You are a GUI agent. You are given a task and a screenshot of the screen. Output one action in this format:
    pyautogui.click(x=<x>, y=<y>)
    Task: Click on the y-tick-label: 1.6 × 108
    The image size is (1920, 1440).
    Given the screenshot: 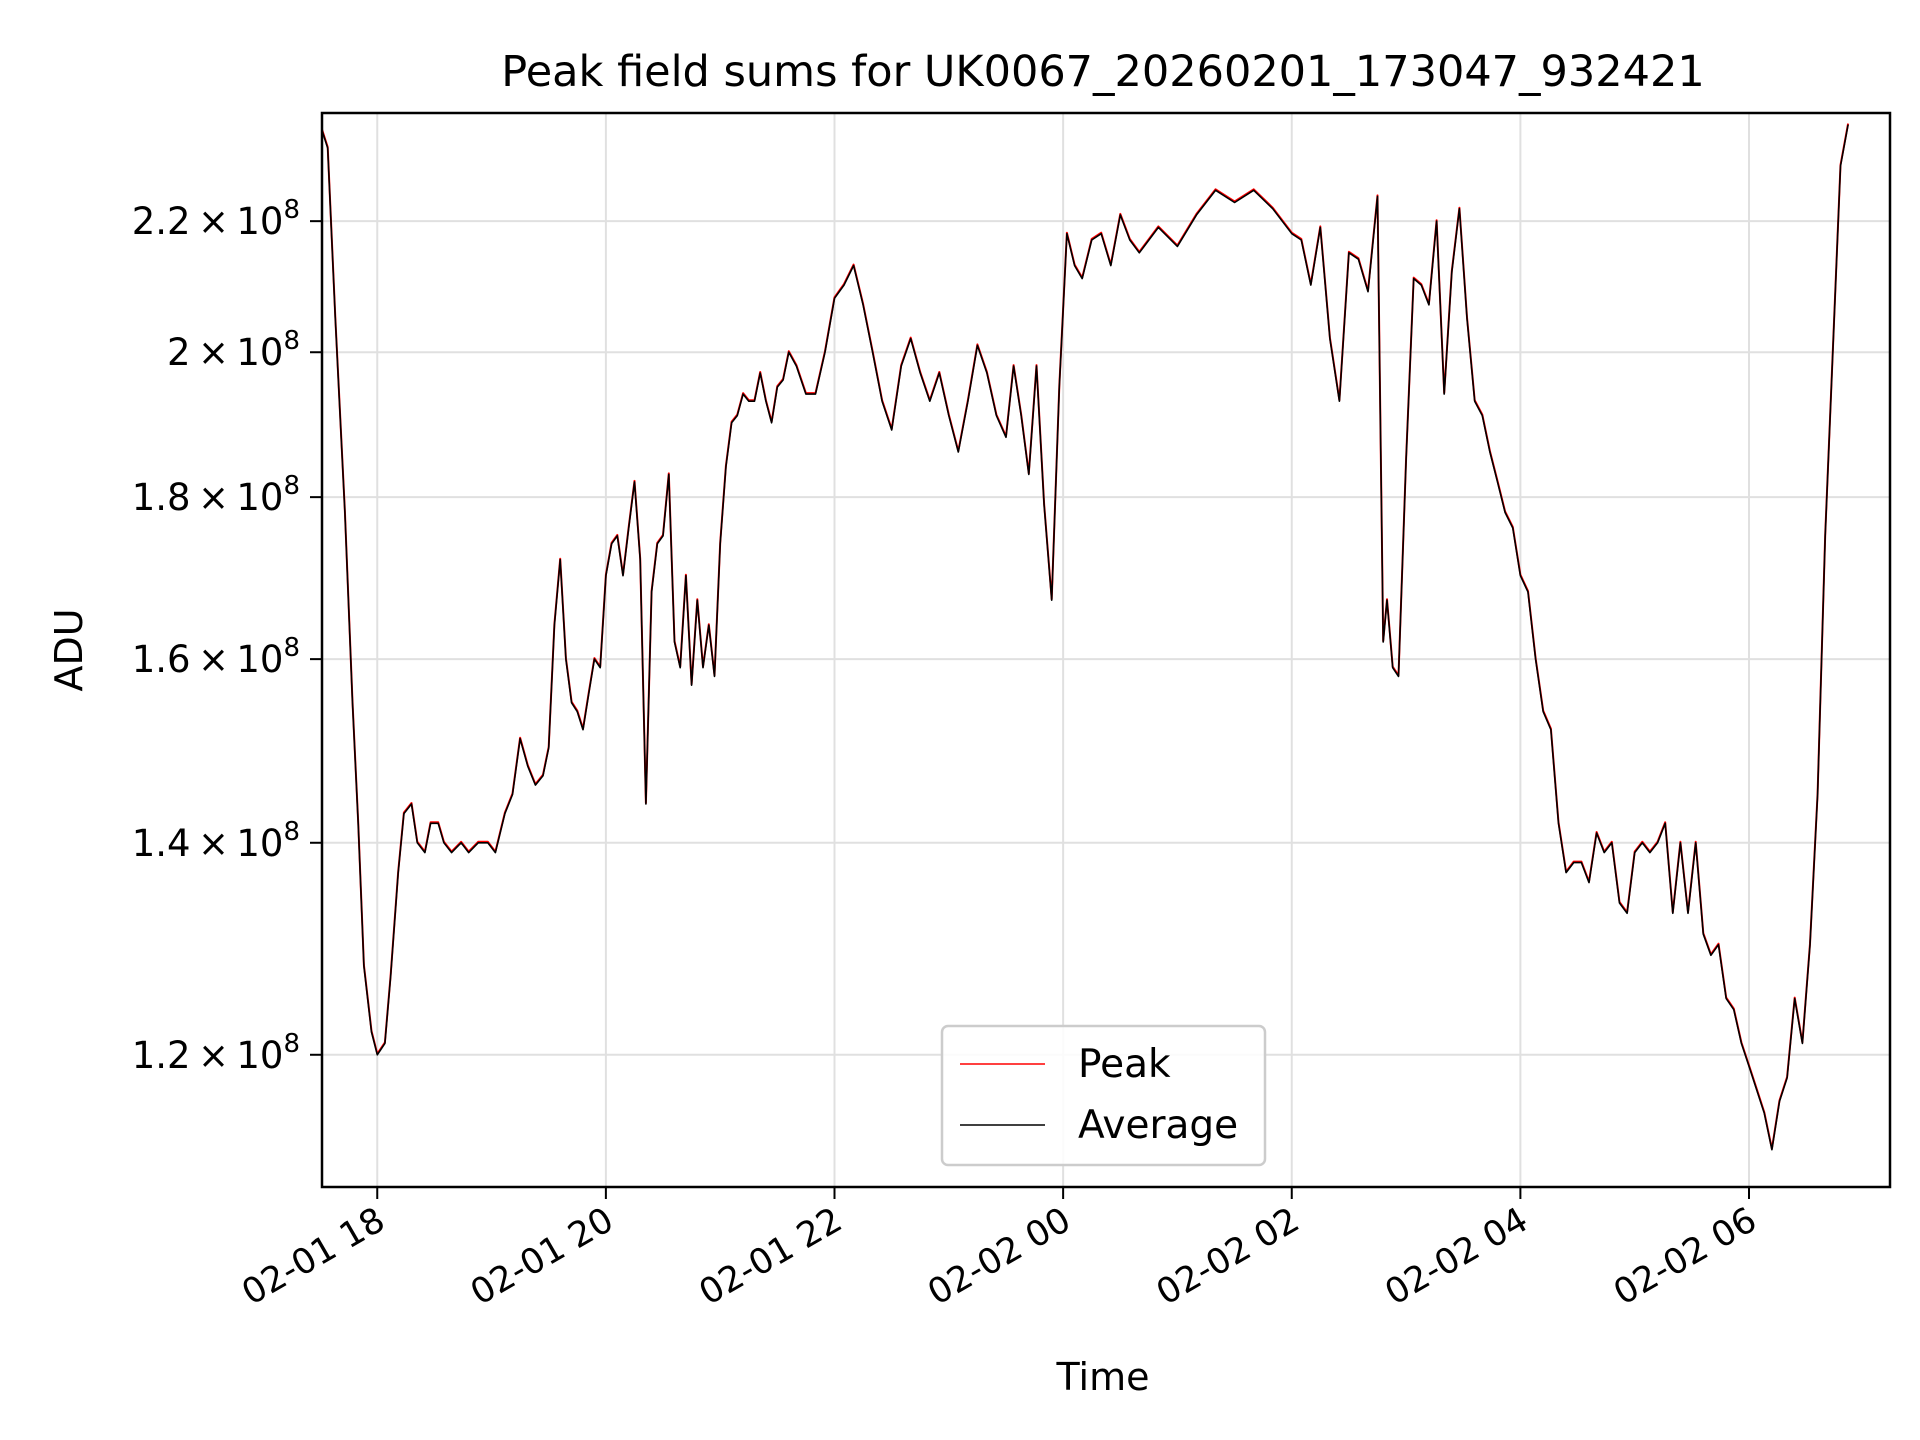 What is the action you would take?
    pyautogui.click(x=216, y=657)
    